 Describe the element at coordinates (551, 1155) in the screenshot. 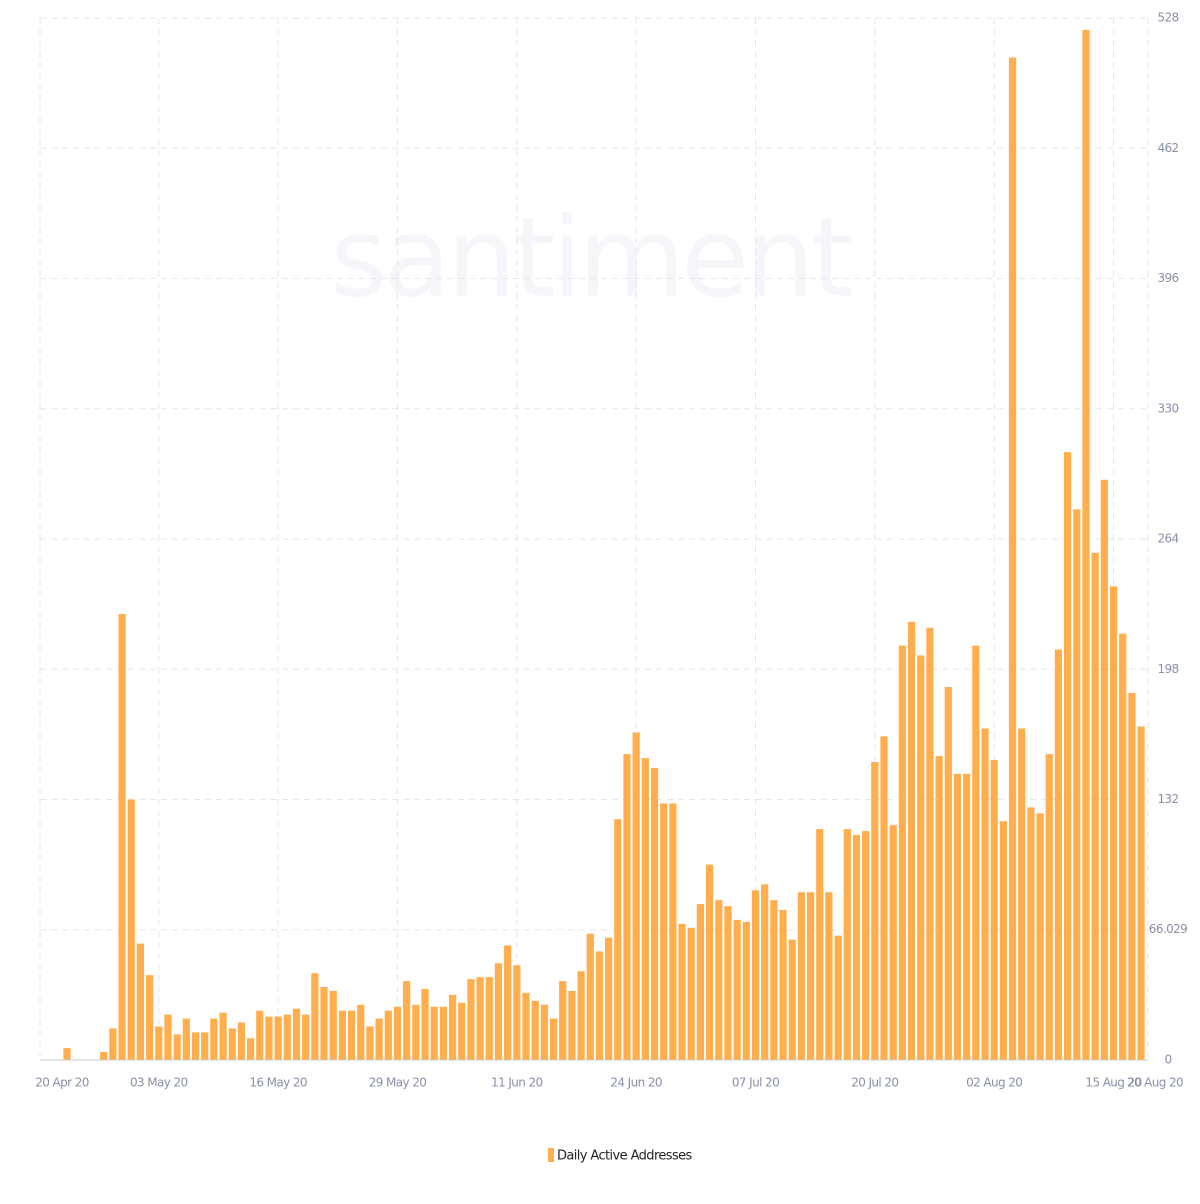

I see `legend-swatch` at that location.